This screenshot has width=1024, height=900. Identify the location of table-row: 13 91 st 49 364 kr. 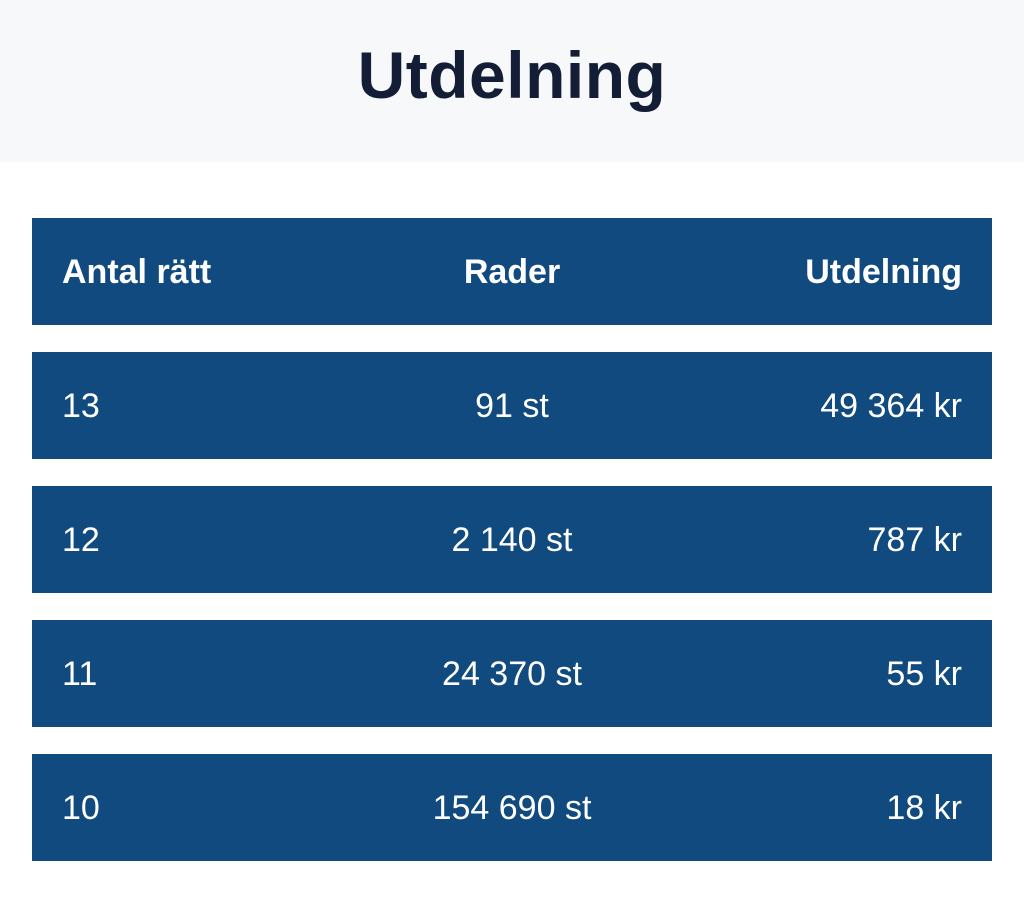
(512, 405).